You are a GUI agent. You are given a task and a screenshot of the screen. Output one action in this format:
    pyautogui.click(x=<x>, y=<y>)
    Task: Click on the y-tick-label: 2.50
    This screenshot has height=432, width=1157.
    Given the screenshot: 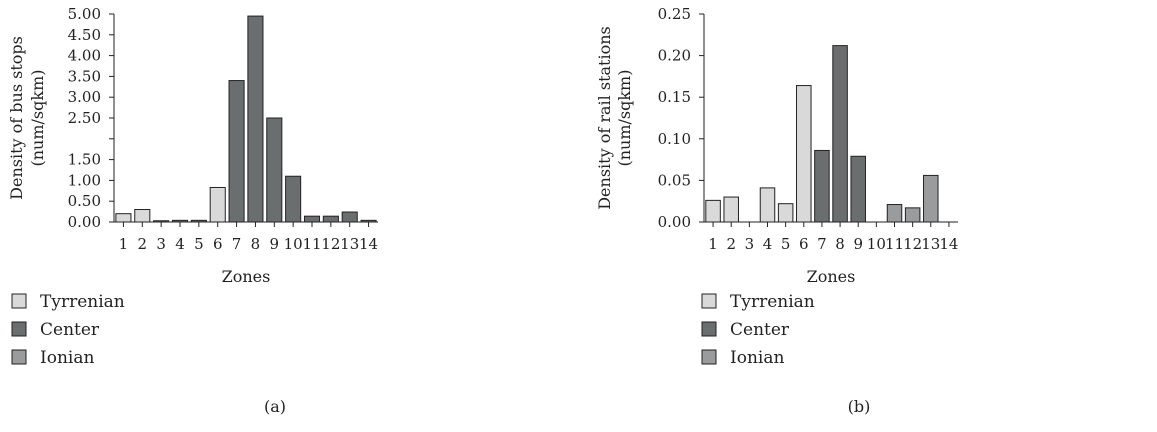 What is the action you would take?
    pyautogui.click(x=84, y=118)
    